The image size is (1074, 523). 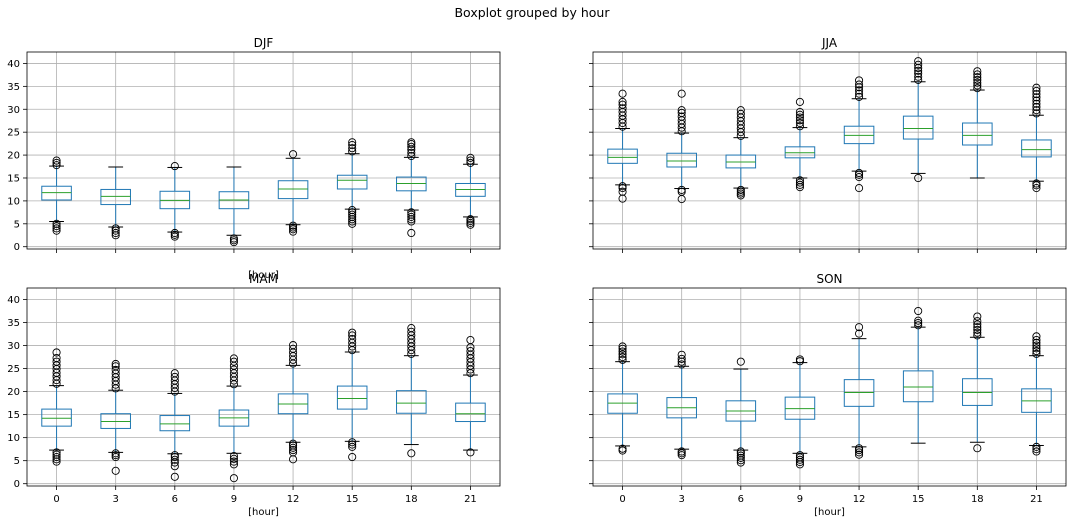 What do you see at coordinates (13, 392) in the screenshot?
I see `y-tick-label: 20` at bounding box center [13, 392].